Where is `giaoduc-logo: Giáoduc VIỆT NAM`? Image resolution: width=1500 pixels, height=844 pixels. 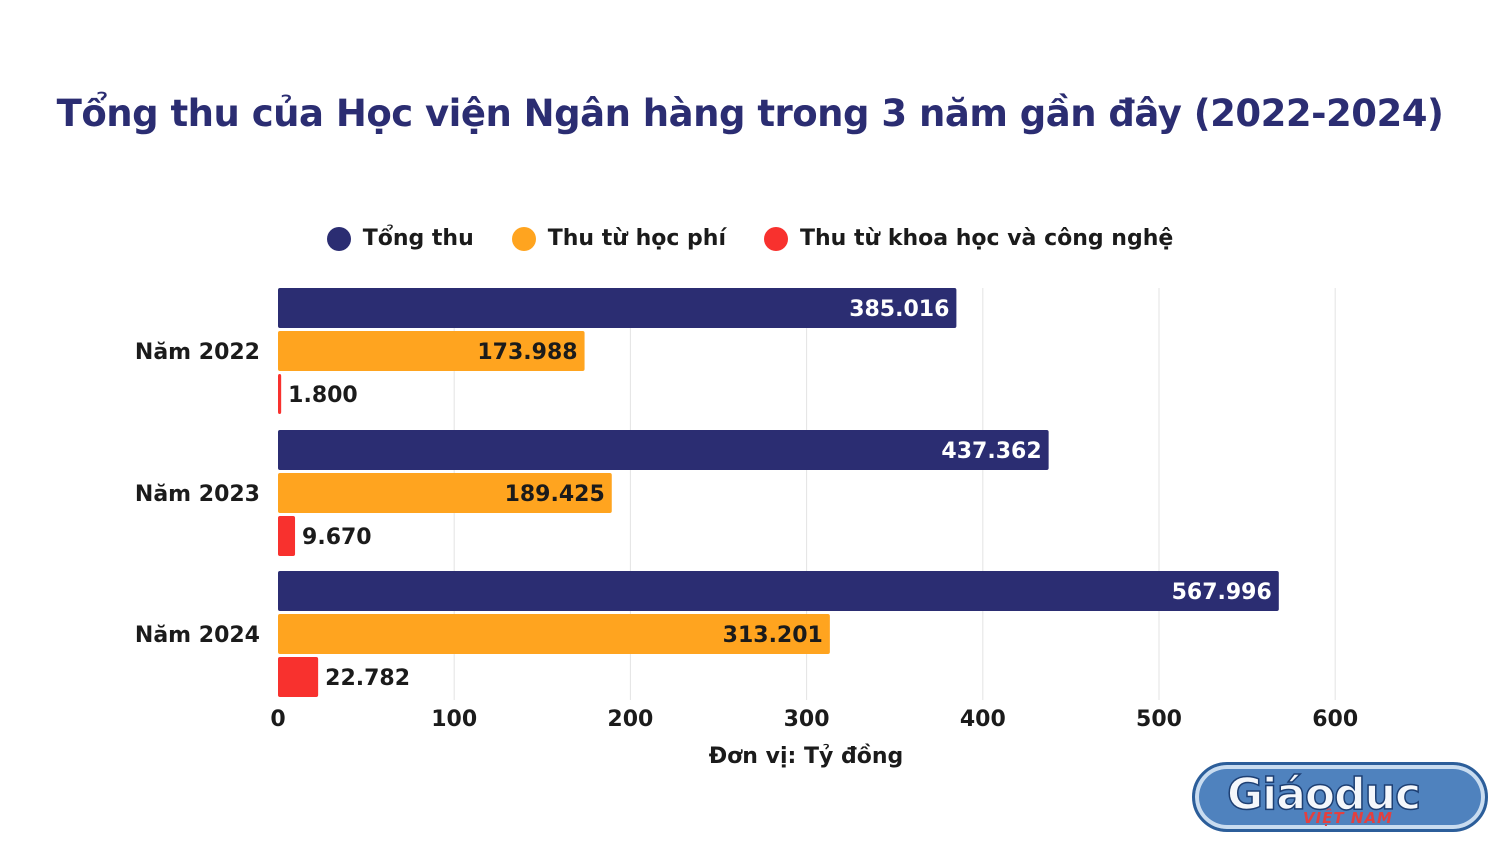 giaoduc-logo: Giáoduc VIỆT NAM is located at coordinates (1340, 797).